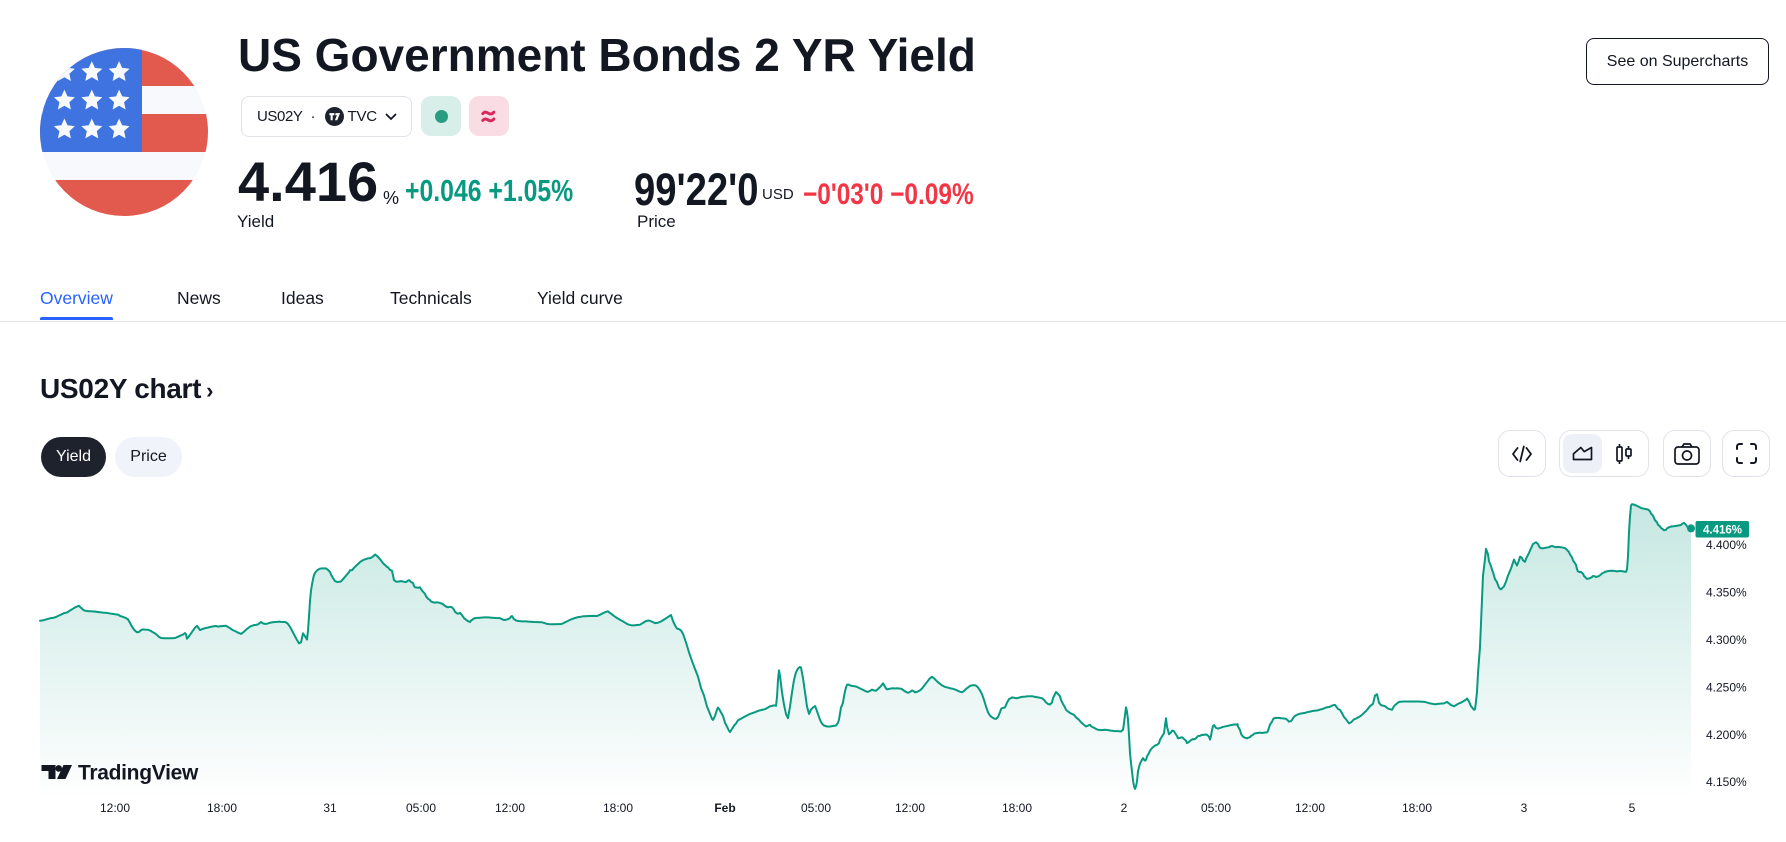  What do you see at coordinates (1726, 640) in the screenshot?
I see `svg-text: 4.300%` at bounding box center [1726, 640].